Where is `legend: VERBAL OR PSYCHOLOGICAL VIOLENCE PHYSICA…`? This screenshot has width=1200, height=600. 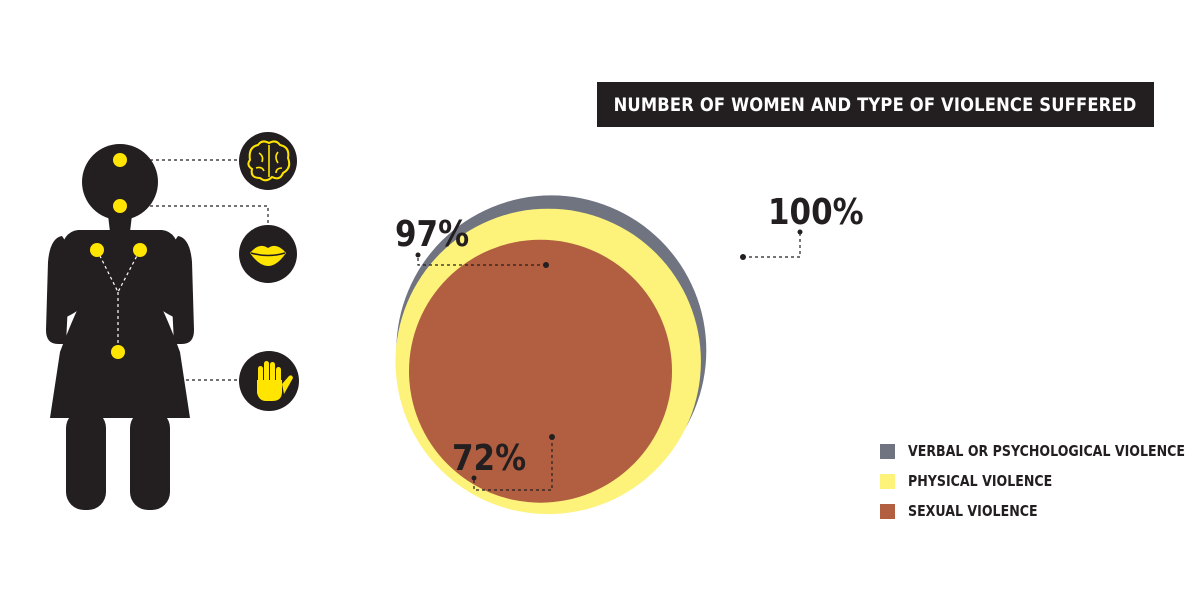 legend: VERBAL OR PSYCHOLOGICAL VIOLENCE PHYSICA… is located at coordinates (1040, 481).